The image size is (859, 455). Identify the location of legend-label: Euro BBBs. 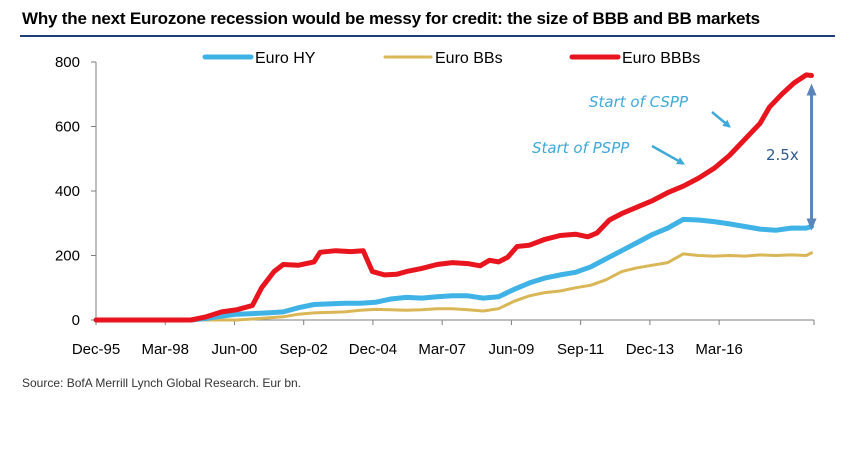
(661, 58).